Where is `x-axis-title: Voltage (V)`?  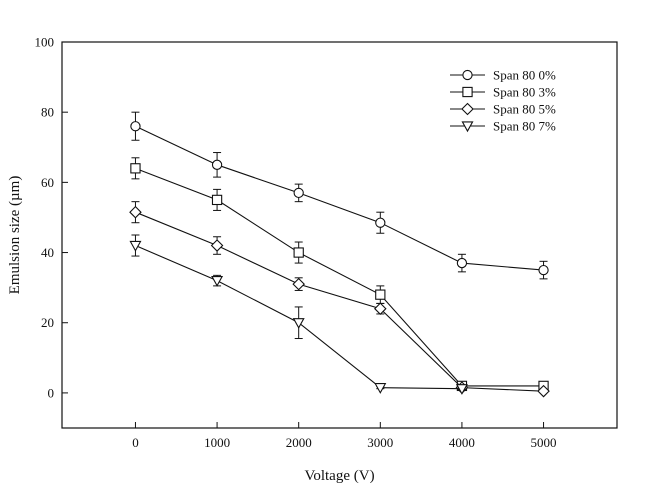
x-axis-title: Voltage (V) is located at coordinates (339, 476).